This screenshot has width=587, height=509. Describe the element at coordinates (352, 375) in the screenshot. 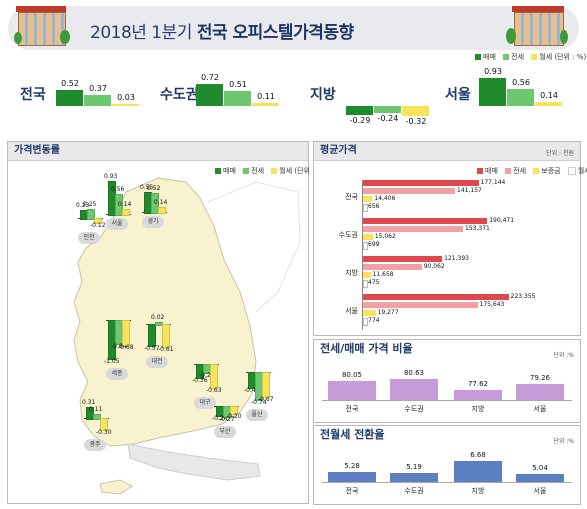

I see `ratio-value-label: 80.05` at that location.